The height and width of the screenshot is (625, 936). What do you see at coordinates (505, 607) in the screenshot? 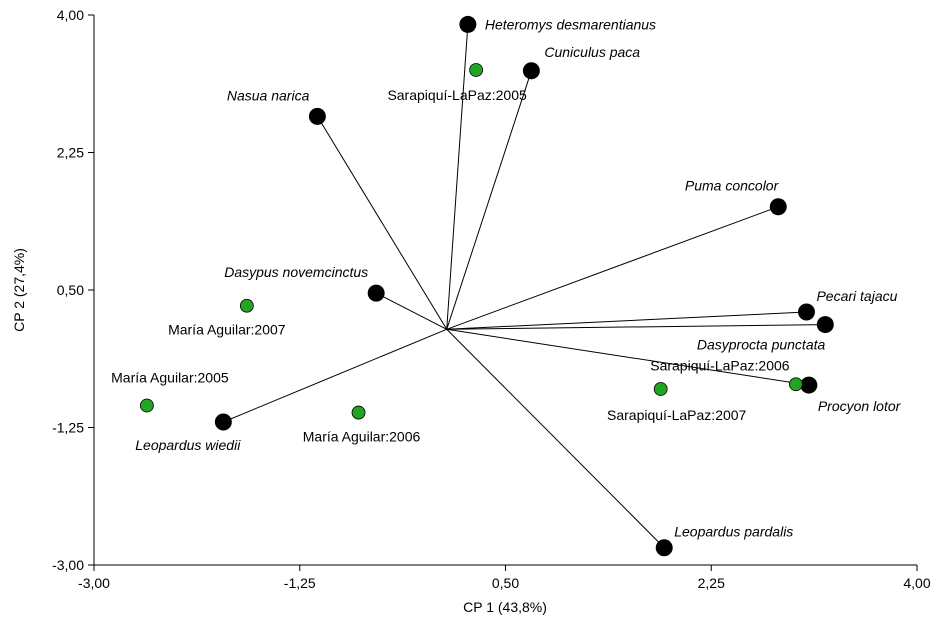
I see `x-axis-title: CP 1 (43,8%)` at bounding box center [505, 607].